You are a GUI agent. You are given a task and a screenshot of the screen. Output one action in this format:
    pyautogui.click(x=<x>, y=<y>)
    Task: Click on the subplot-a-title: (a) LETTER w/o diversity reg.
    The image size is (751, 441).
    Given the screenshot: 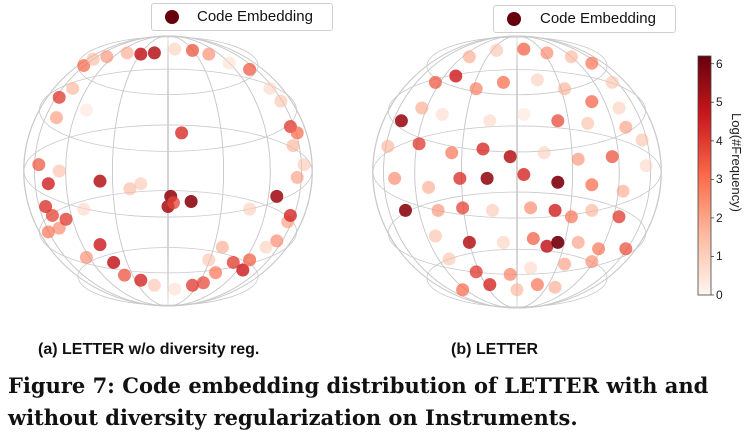 What is the action you would take?
    pyautogui.click(x=149, y=349)
    